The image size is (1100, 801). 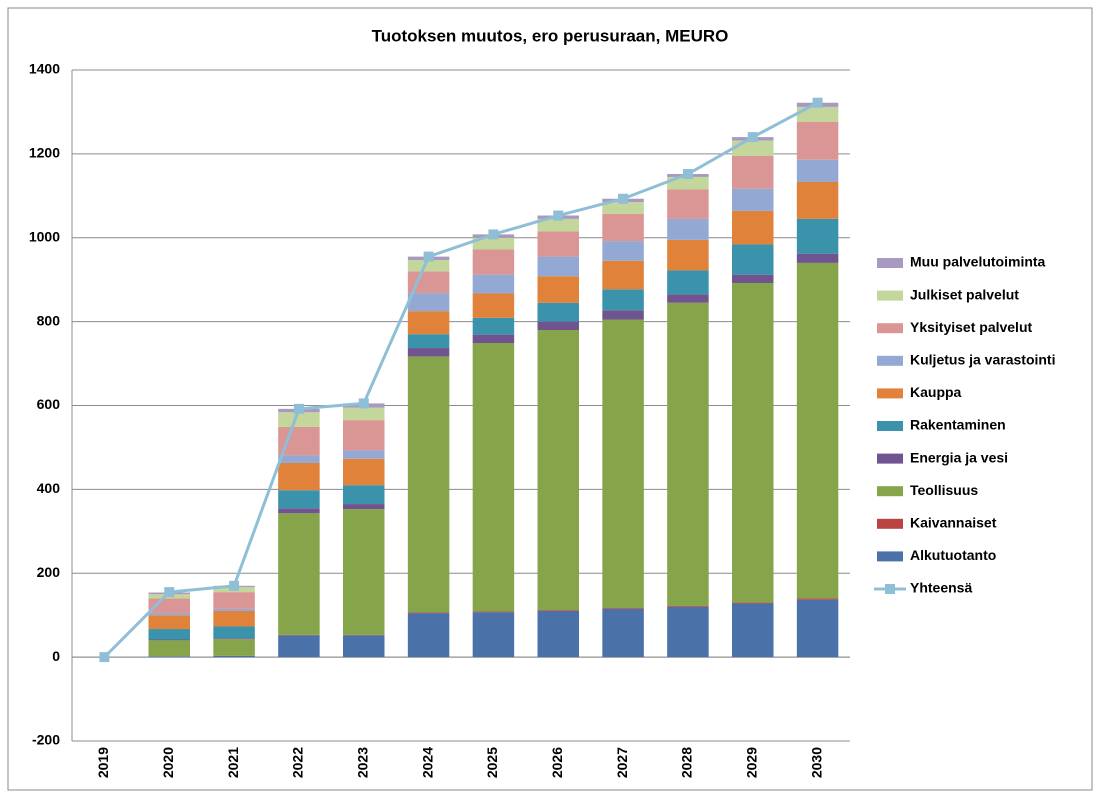 I want to click on legend-label: Julkiset palvelut, so click(x=964, y=294).